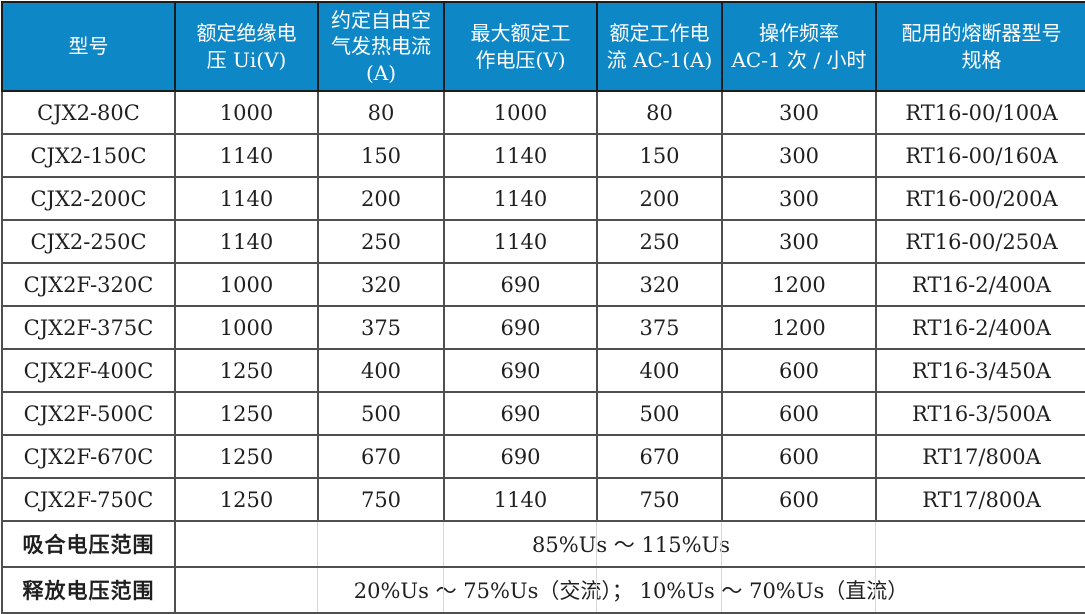  What do you see at coordinates (88, 46) in the screenshot?
I see `column-header-model: 型号` at bounding box center [88, 46].